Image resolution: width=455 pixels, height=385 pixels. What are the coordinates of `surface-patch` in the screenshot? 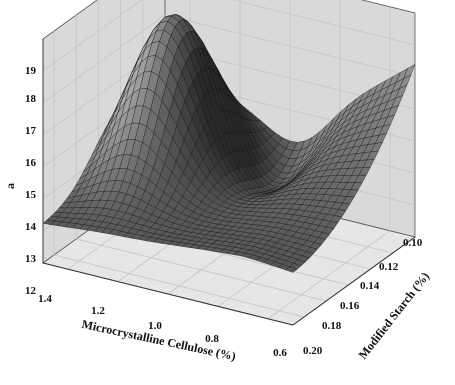 It's located at (291, 269).